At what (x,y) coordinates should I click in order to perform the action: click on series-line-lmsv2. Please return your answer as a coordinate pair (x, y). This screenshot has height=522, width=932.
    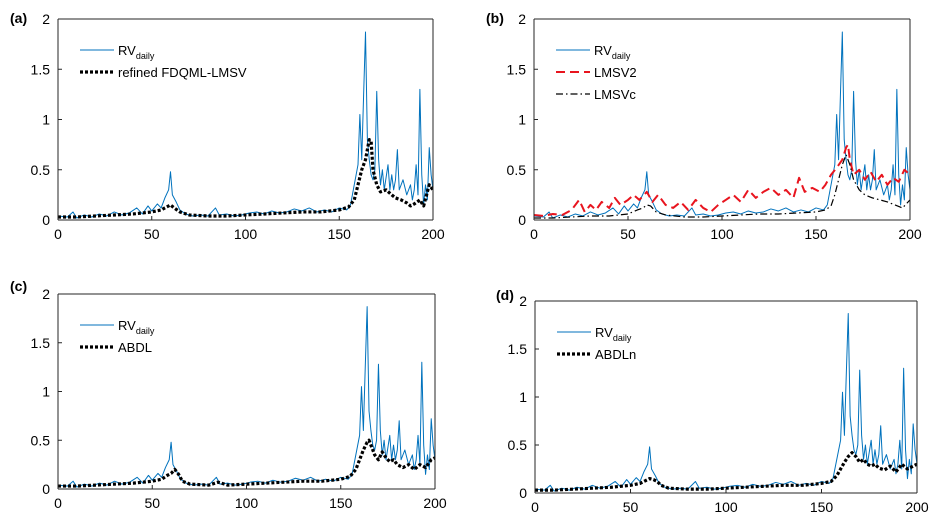
    Looking at the image, I should click on (722, 180).